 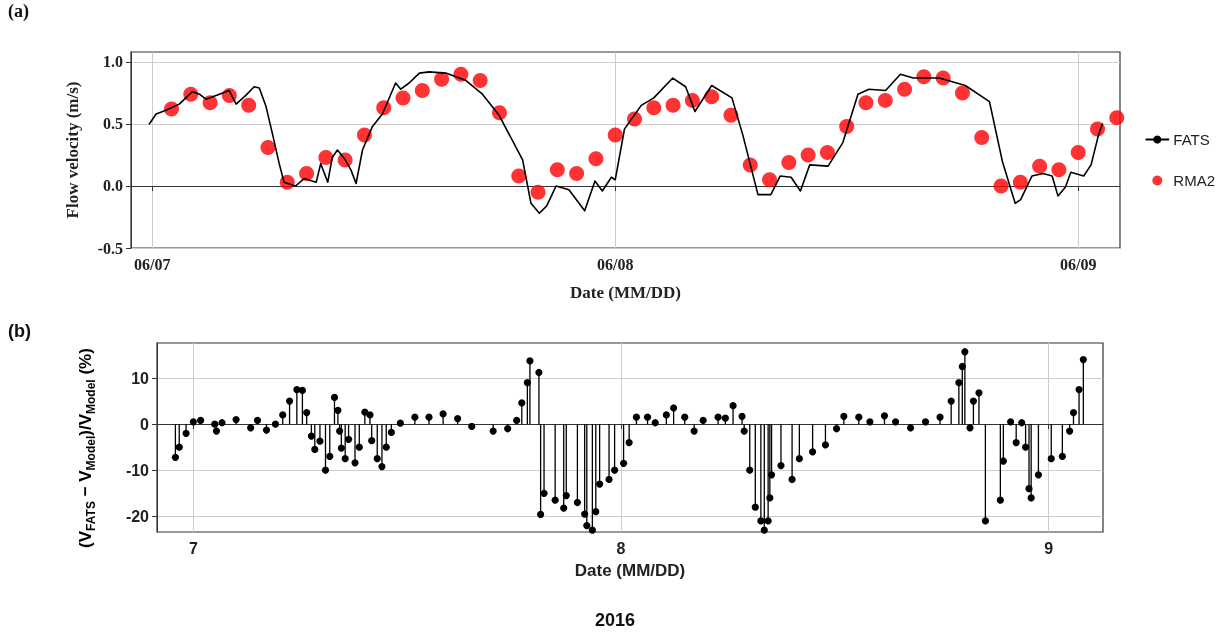 What do you see at coordinates (113, 124) in the screenshot?
I see `y-tick-label: 0.5` at bounding box center [113, 124].